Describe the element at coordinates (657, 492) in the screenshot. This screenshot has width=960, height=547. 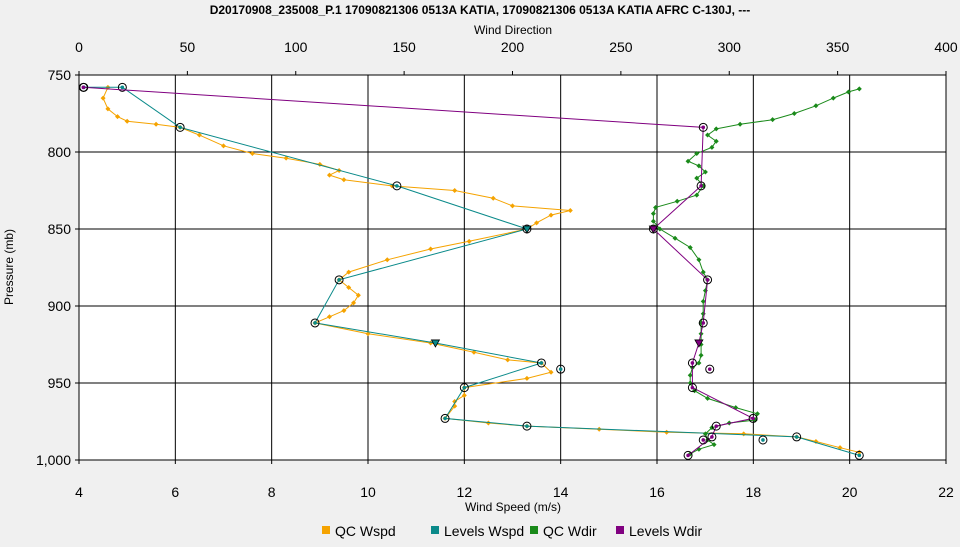
I see `x-tick-label: 16` at that location.